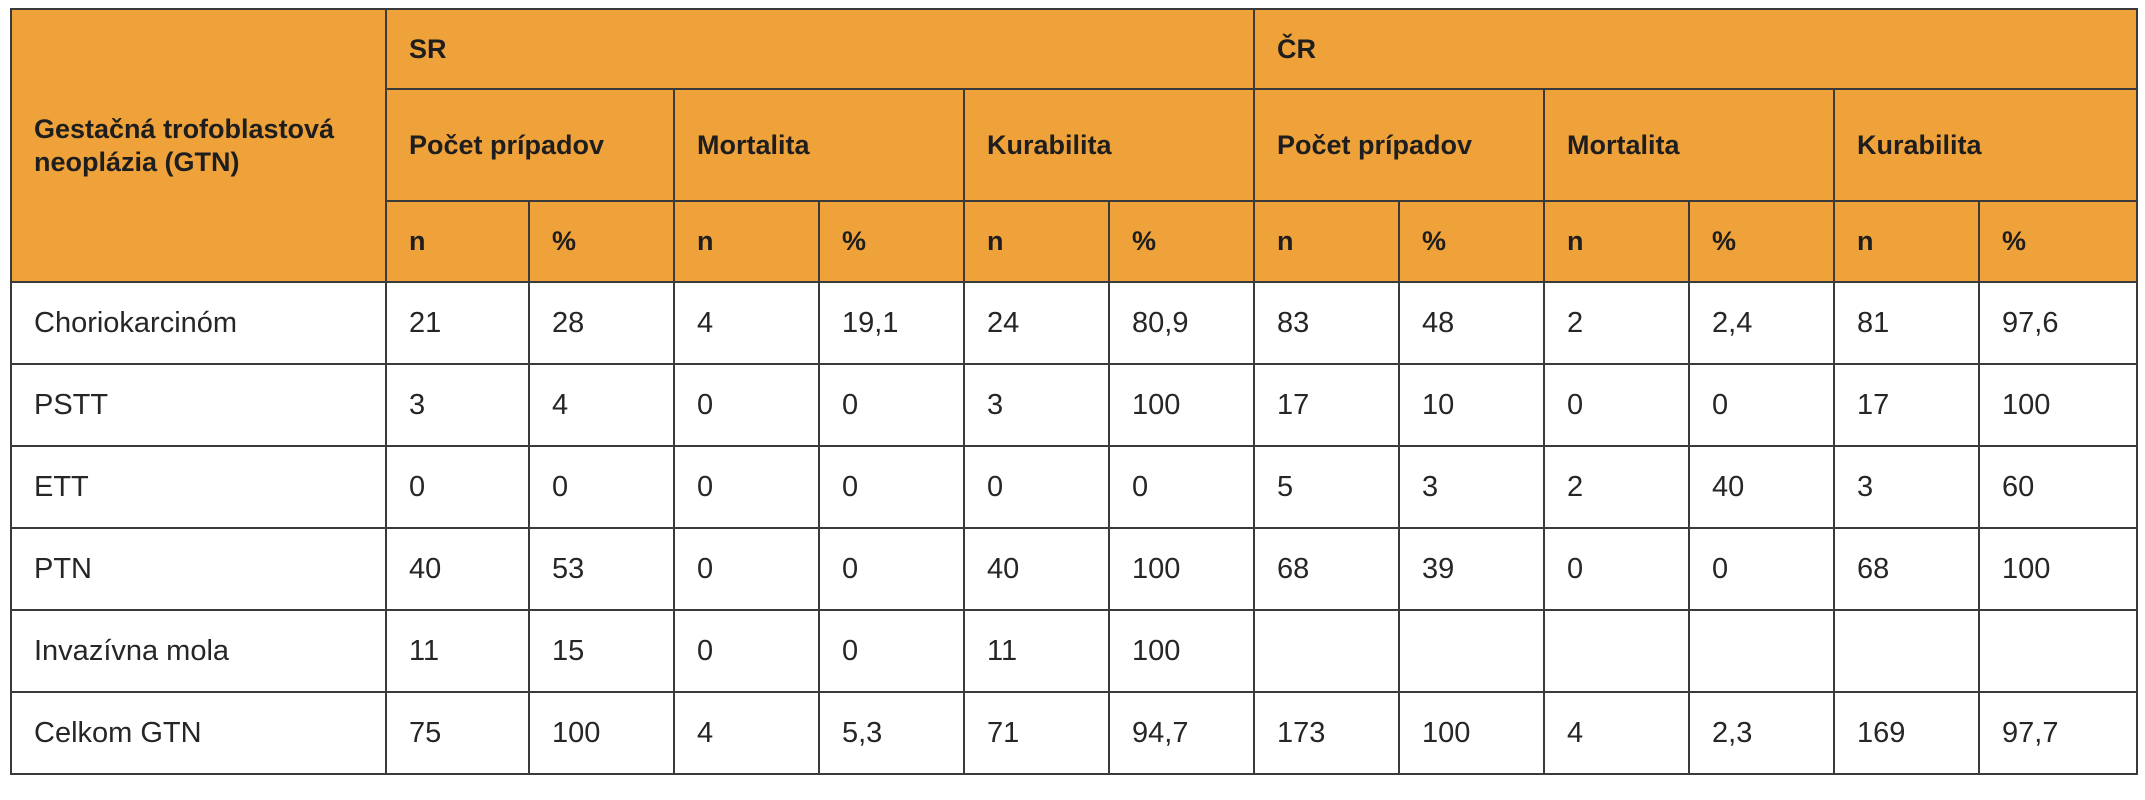  I want to click on table-cell: 28, so click(601, 323).